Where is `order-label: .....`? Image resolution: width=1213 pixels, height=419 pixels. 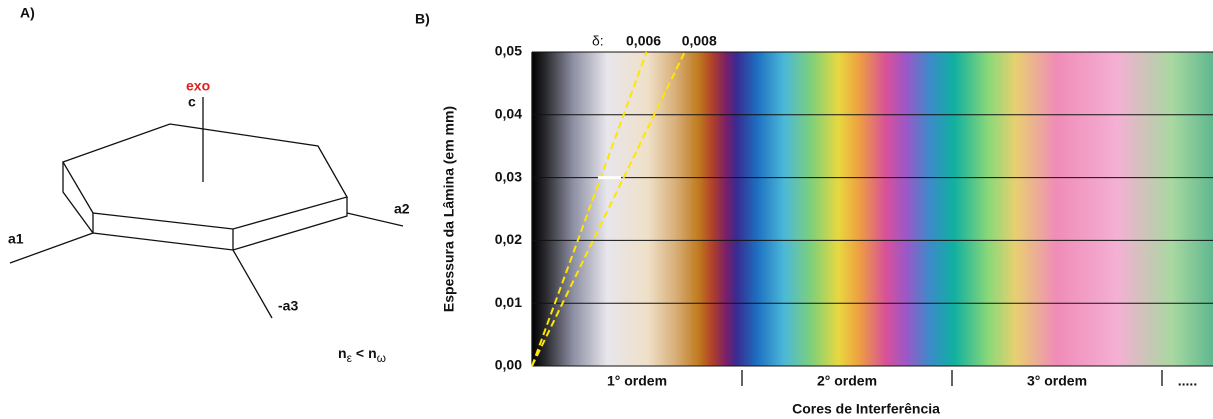 order-label: ..... is located at coordinates (1187, 381).